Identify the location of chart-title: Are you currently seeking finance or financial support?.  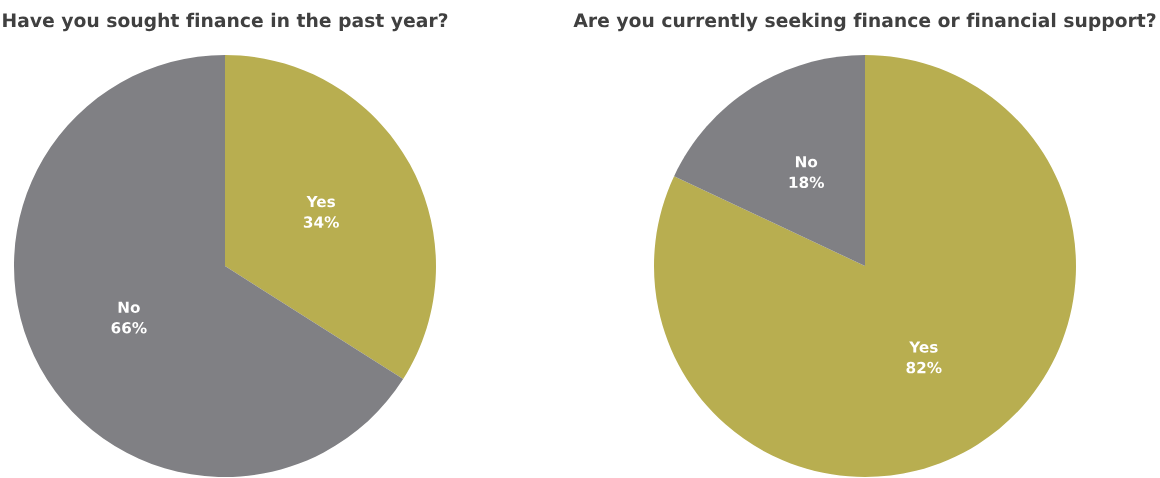
(864, 22).